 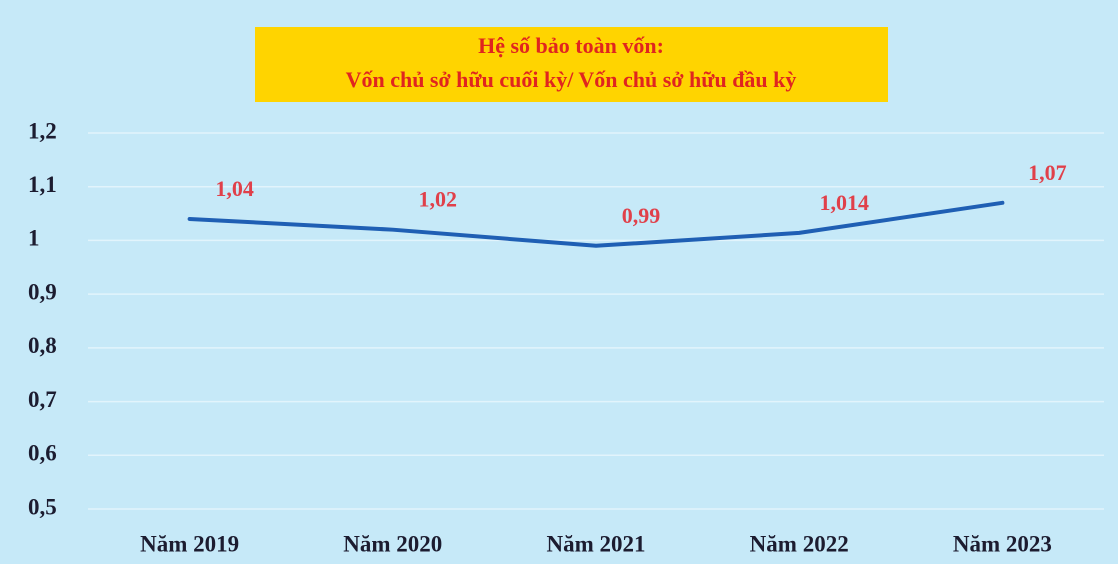 What do you see at coordinates (844, 202) in the screenshot?
I see `data-label: 1,014` at bounding box center [844, 202].